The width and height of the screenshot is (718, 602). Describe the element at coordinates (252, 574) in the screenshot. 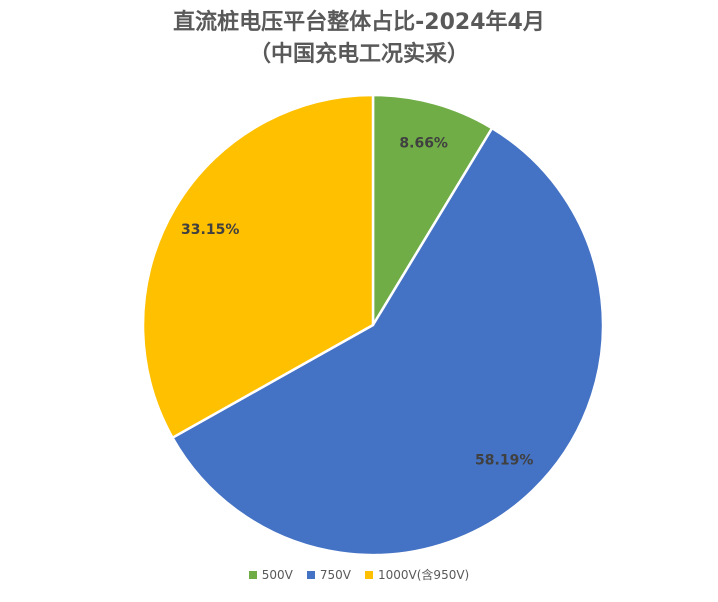

I see `legend-swatch-500v` at that location.